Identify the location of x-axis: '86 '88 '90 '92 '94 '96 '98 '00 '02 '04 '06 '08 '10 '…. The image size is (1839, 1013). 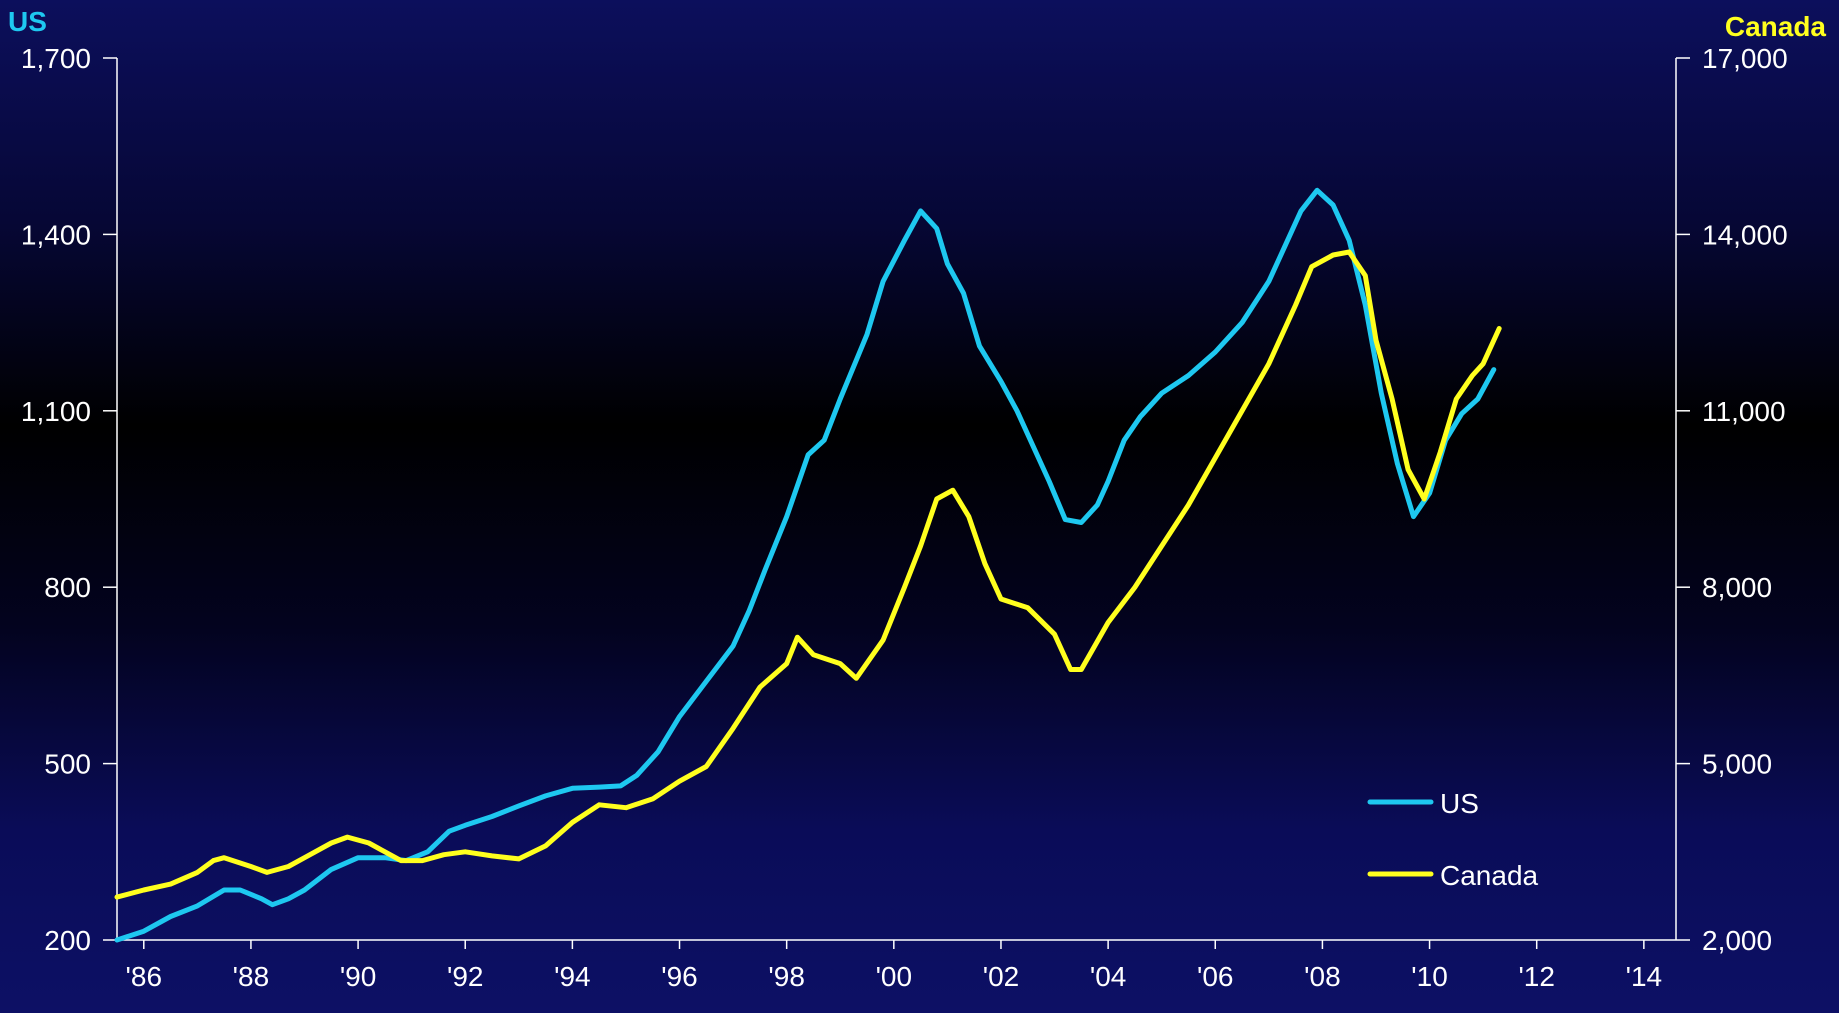
(896, 965).